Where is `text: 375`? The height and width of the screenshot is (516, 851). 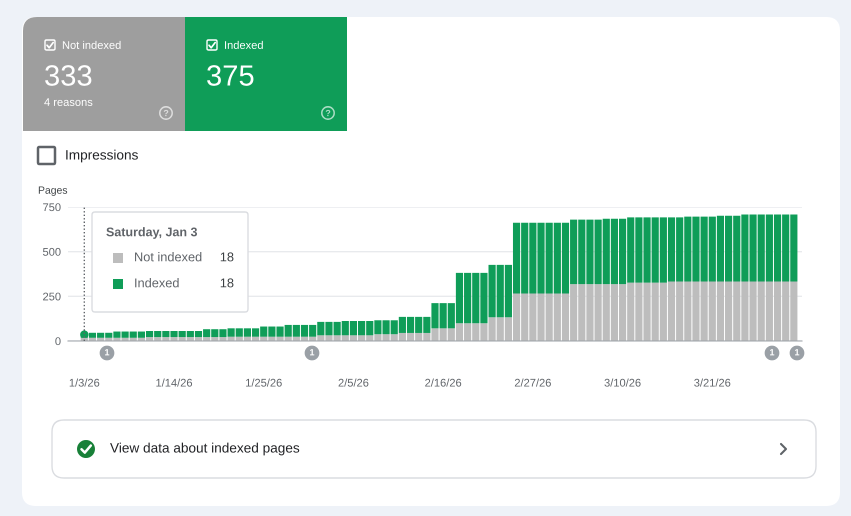
text: 375 is located at coordinates (230, 75).